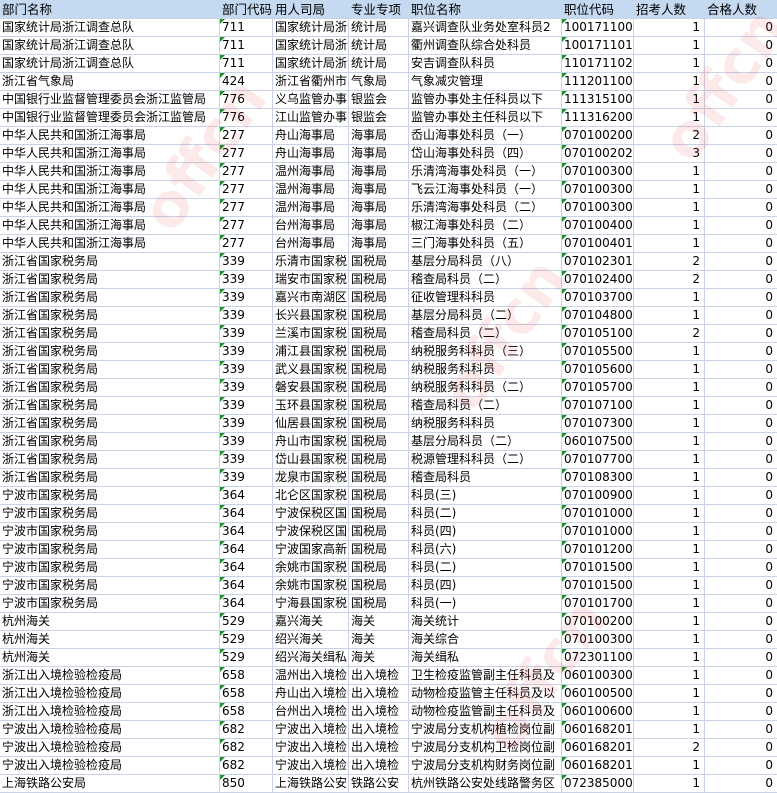  Describe the element at coordinates (312, 387) in the screenshot. I see `bureau-cell: 磐安县国家税` at that location.